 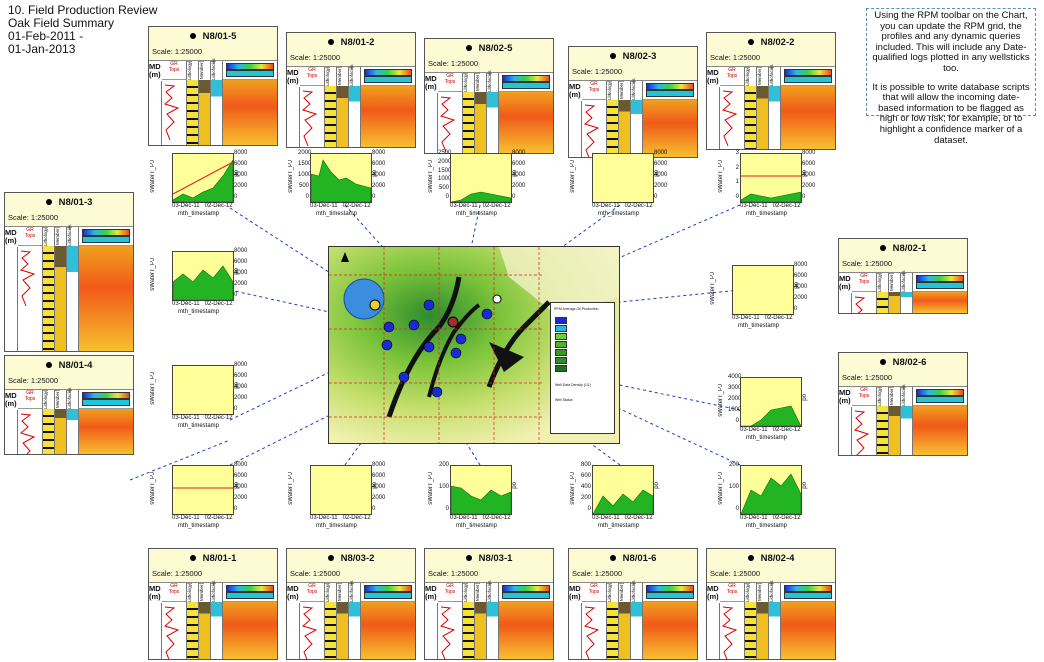 What do you see at coordinates (621, 90) in the screenshot?
I see `member-header: Member` at bounding box center [621, 90].